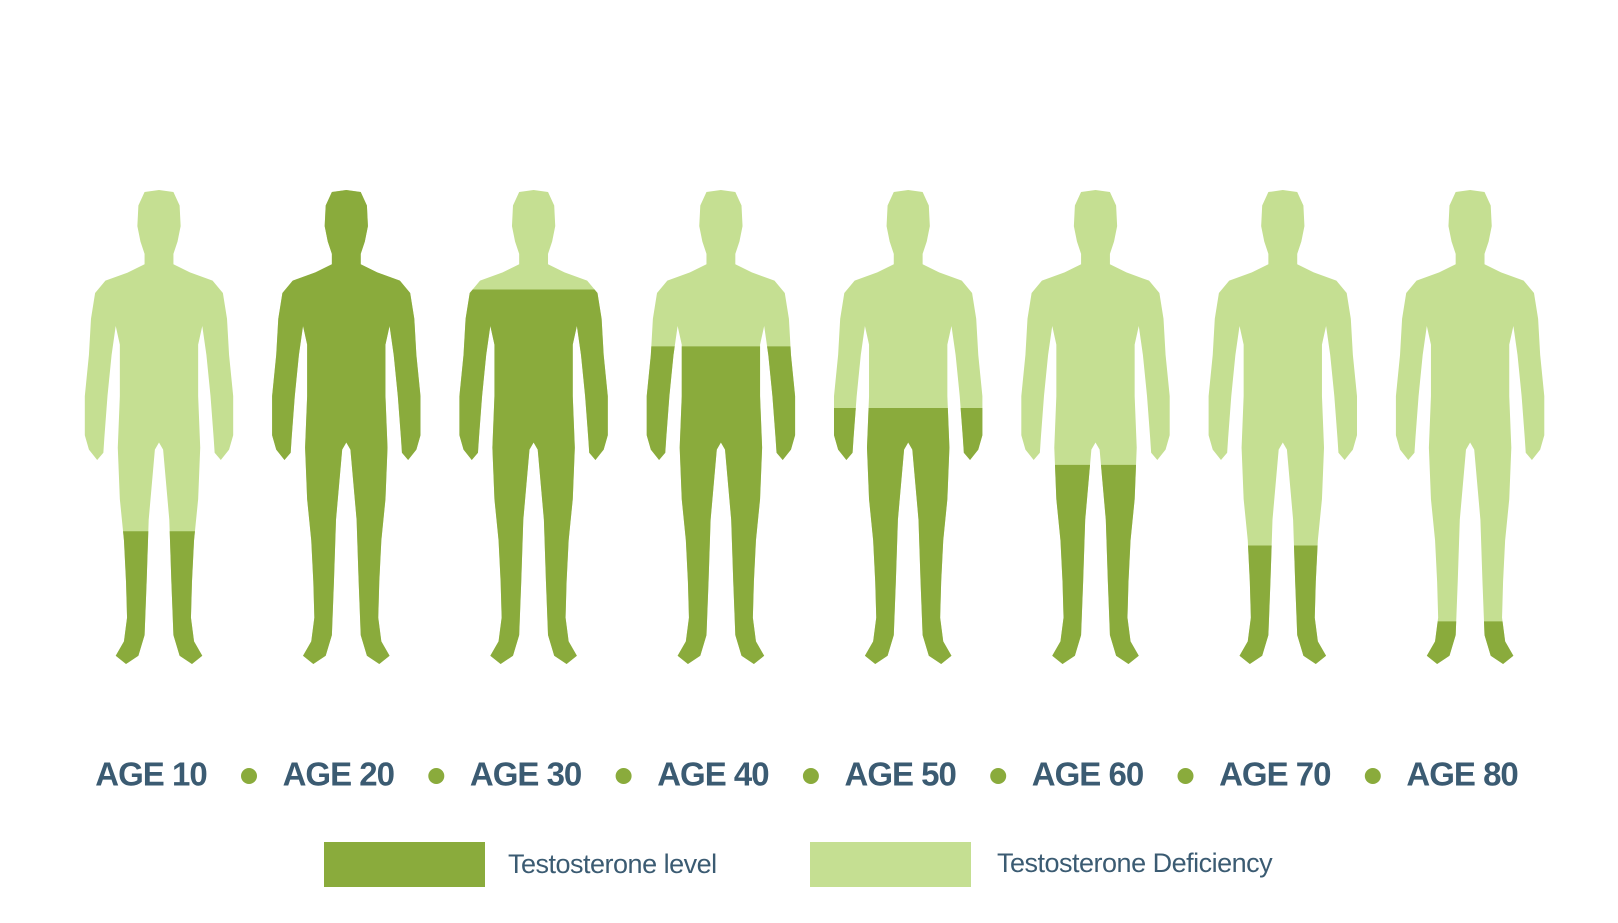 Image resolution: width=1618 pixels, height=923 pixels. What do you see at coordinates (1461, 774) in the screenshot?
I see `age-label: AGE 80` at bounding box center [1461, 774].